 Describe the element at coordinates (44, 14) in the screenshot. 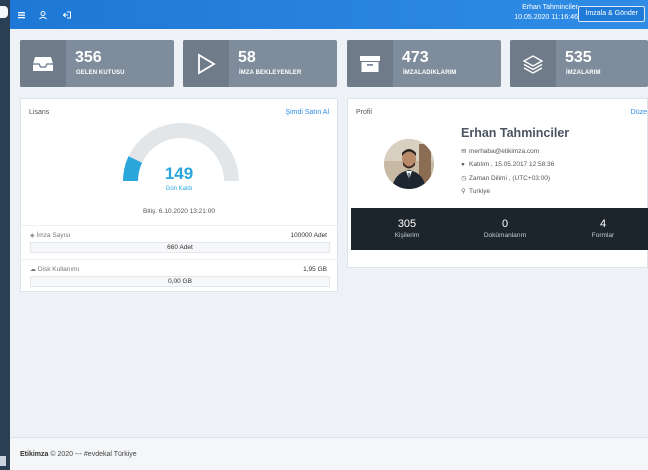

I see `user-icon` at that location.